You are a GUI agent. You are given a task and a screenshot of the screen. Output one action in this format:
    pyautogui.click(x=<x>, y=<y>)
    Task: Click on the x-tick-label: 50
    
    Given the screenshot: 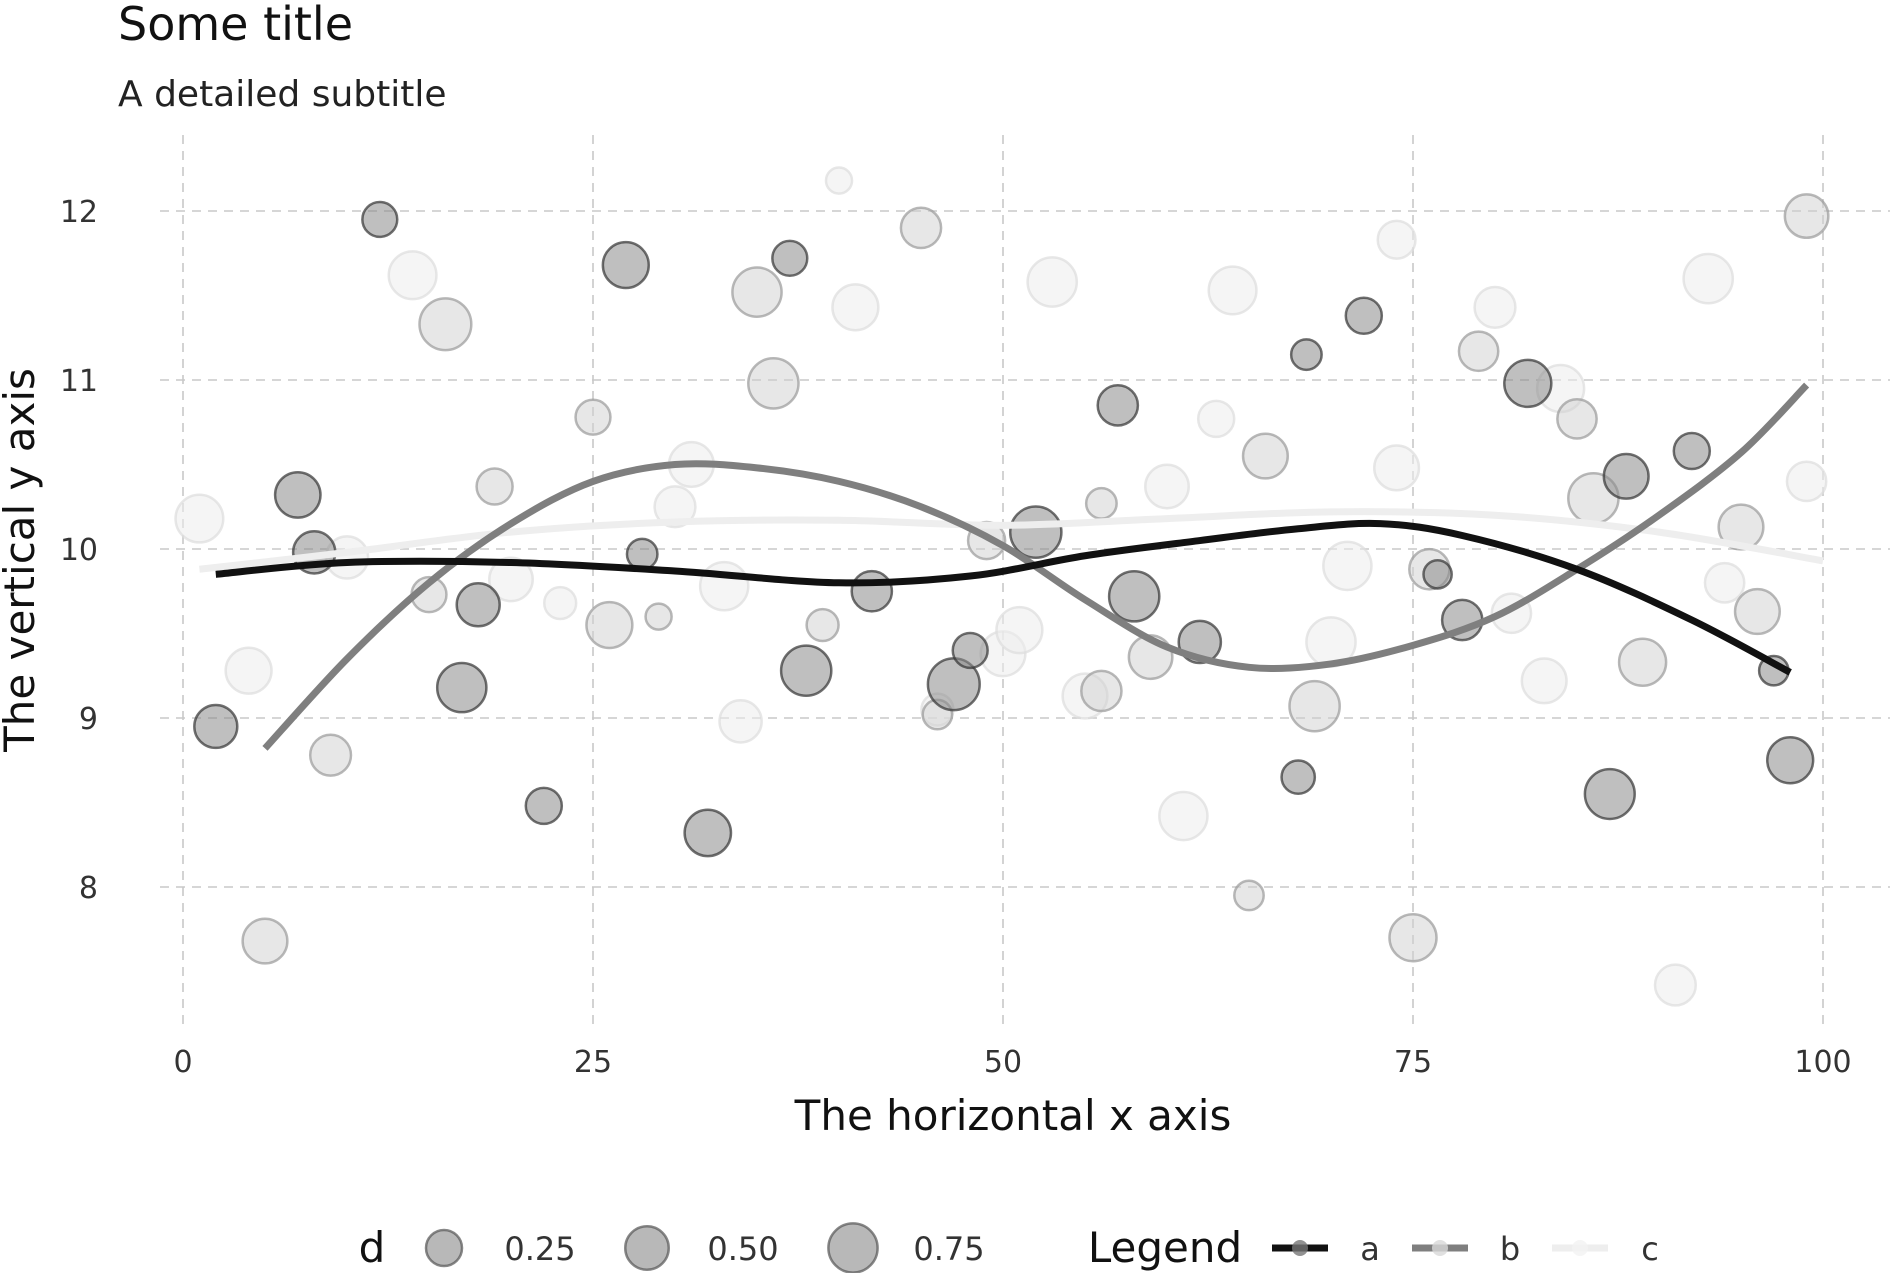 What is the action you would take?
    pyautogui.click(x=1003, y=1062)
    